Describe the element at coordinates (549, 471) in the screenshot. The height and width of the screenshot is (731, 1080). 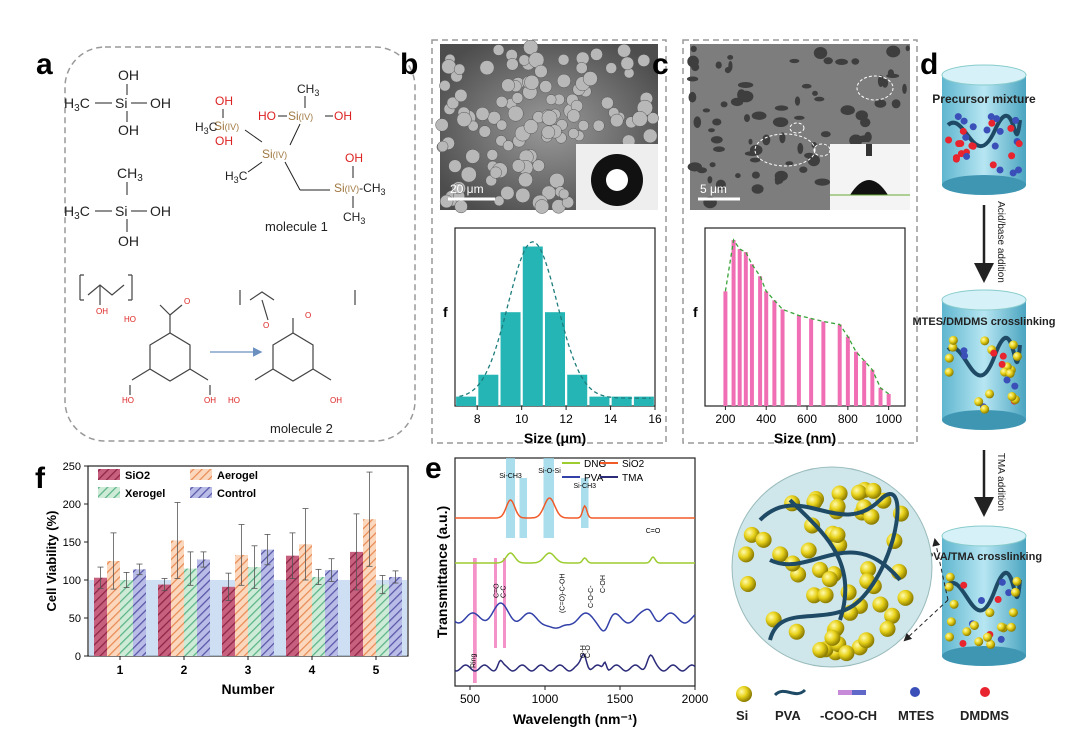
I see `peak-annotation: Si-O-Si` at that location.